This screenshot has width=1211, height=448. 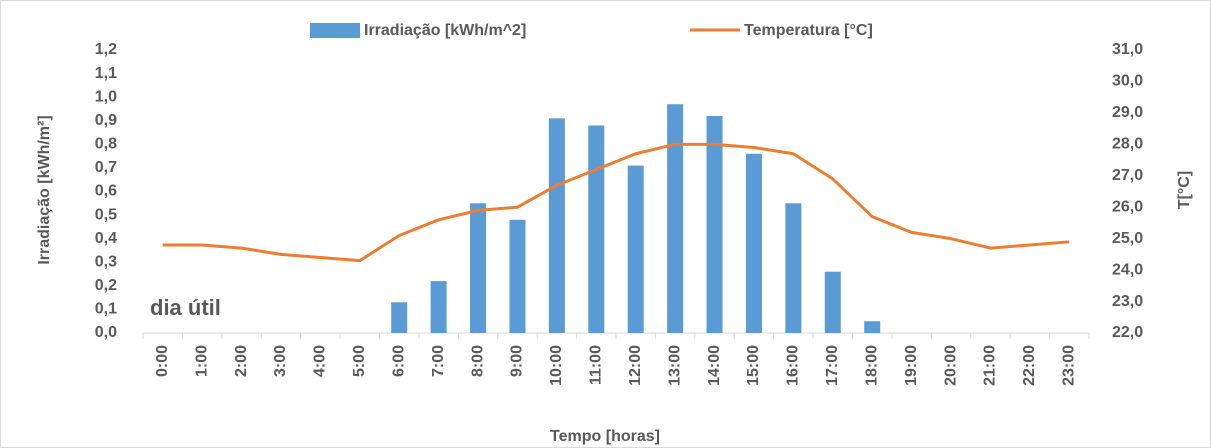 I want to click on x-tick-label: 16:00, so click(x=793, y=365).